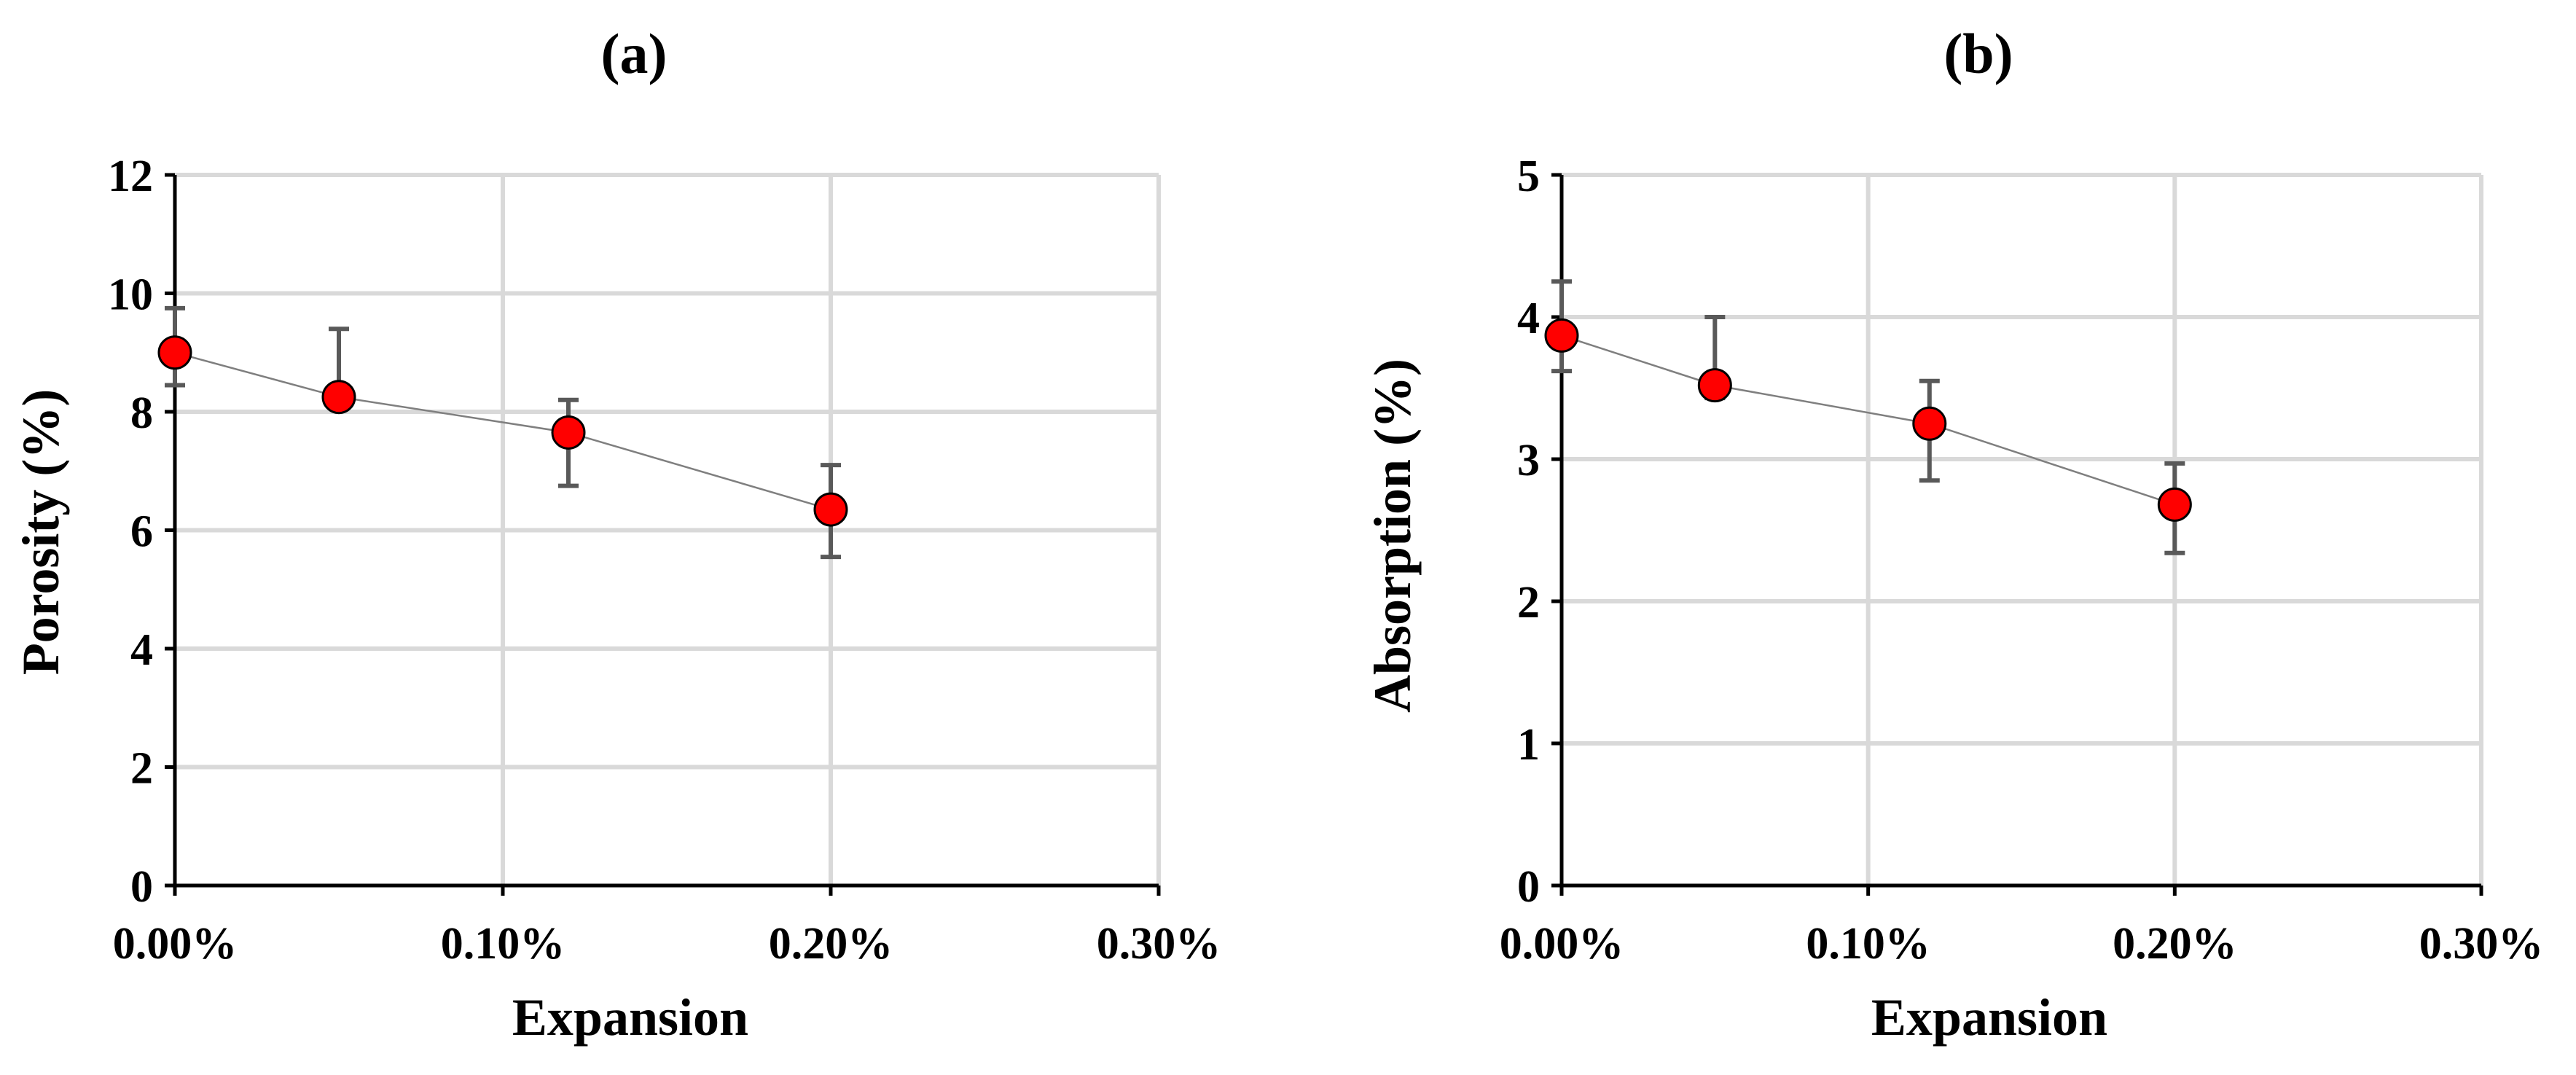 This screenshot has width=2576, height=1075. I want to click on panel-b-series, so click(1868, 417).